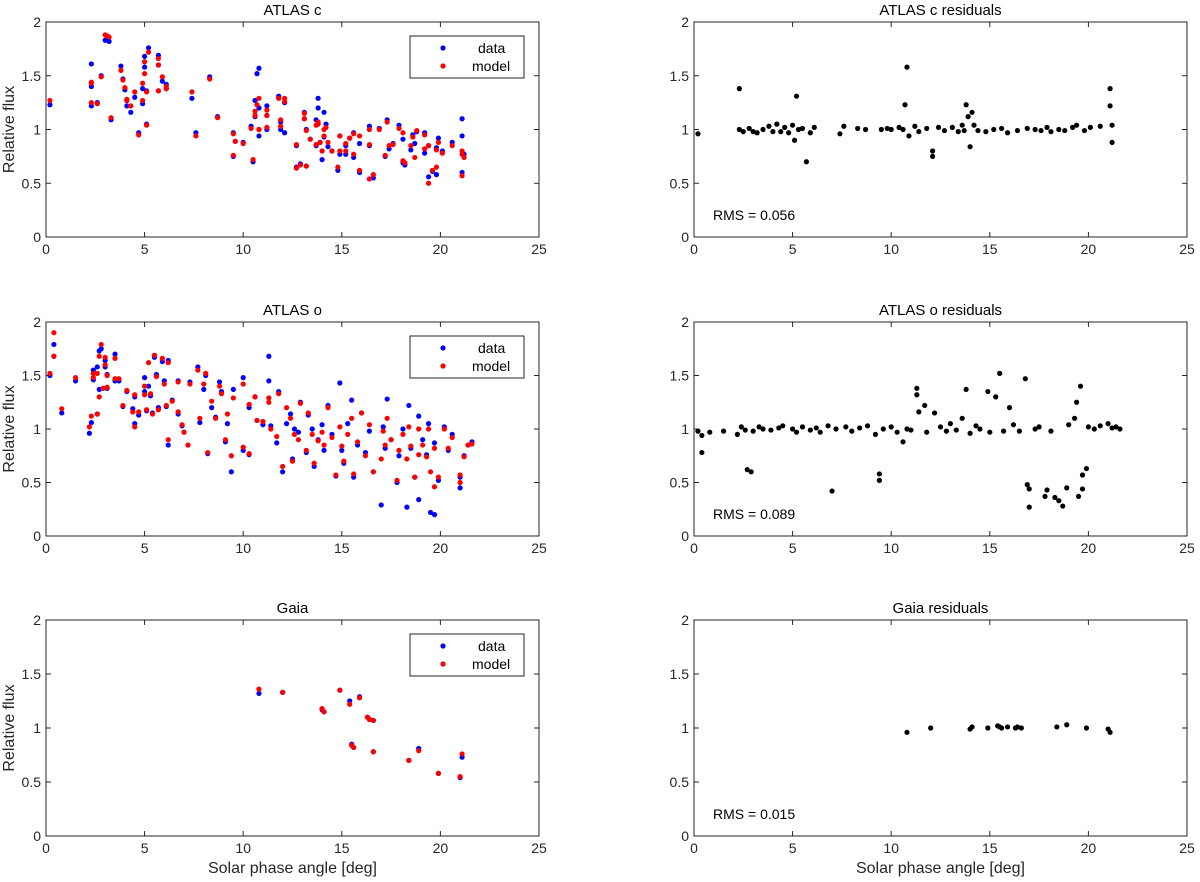 This screenshot has height=882, width=1200. I want to click on y-tick-label: 2, so click(685, 620).